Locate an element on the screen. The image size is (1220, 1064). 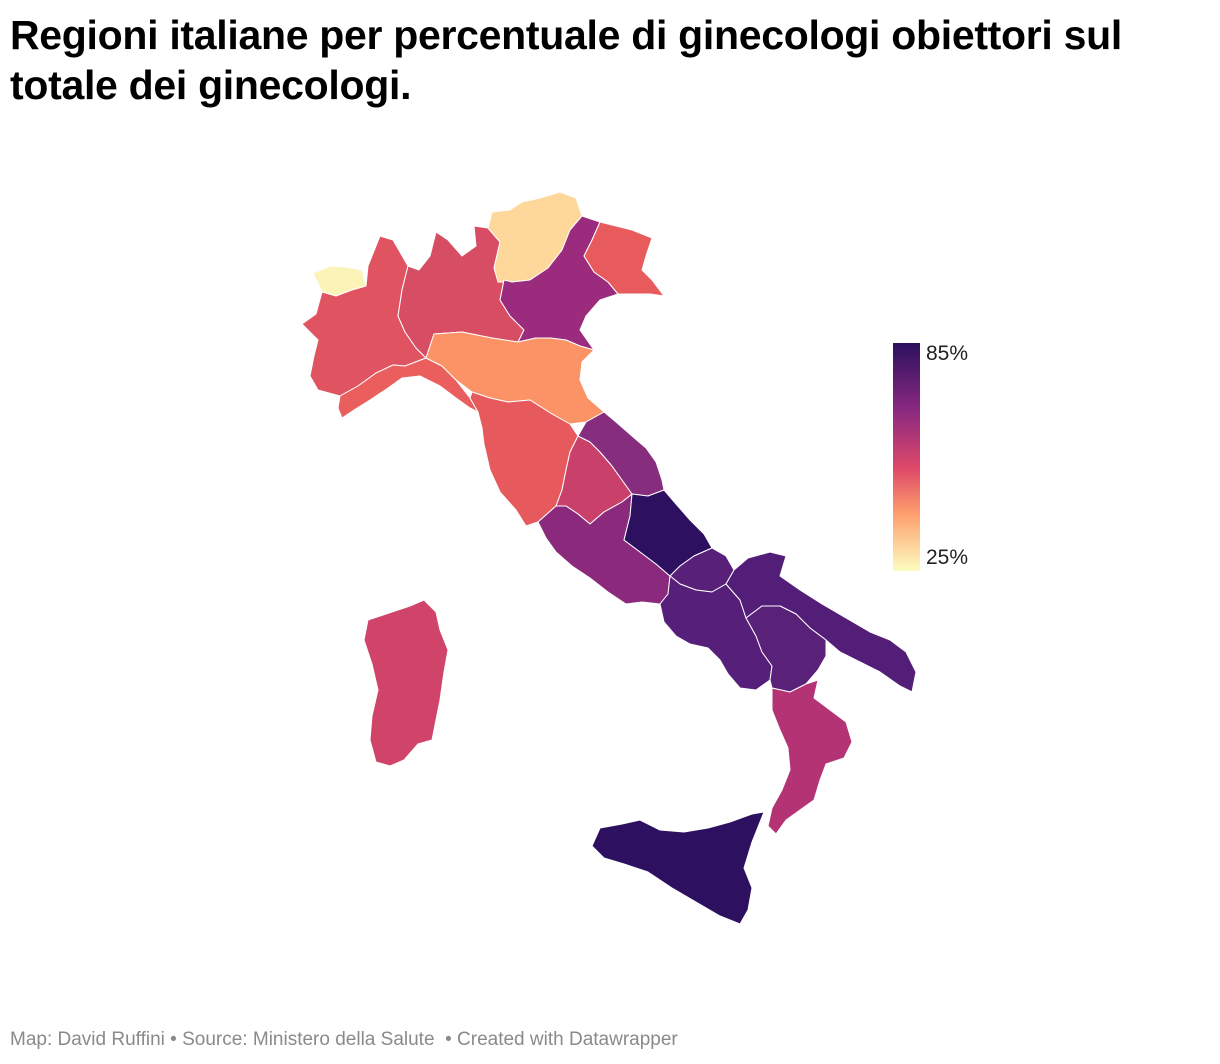
region-calabria: Calabria is located at coordinates (810, 757).